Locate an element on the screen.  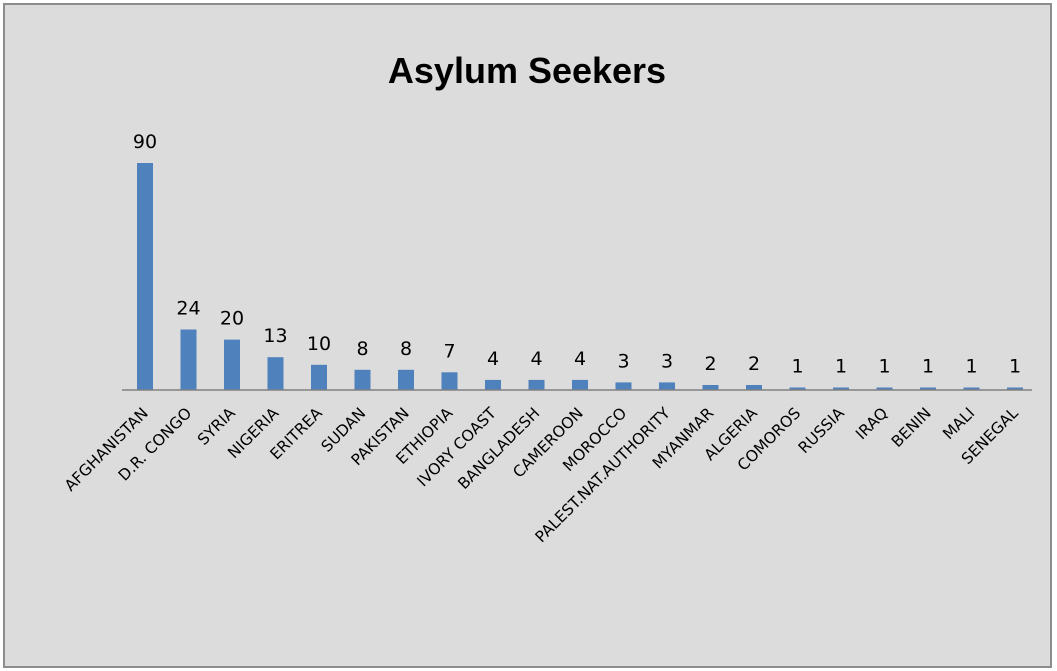
category-label: BENIN is located at coordinates (911, 427).